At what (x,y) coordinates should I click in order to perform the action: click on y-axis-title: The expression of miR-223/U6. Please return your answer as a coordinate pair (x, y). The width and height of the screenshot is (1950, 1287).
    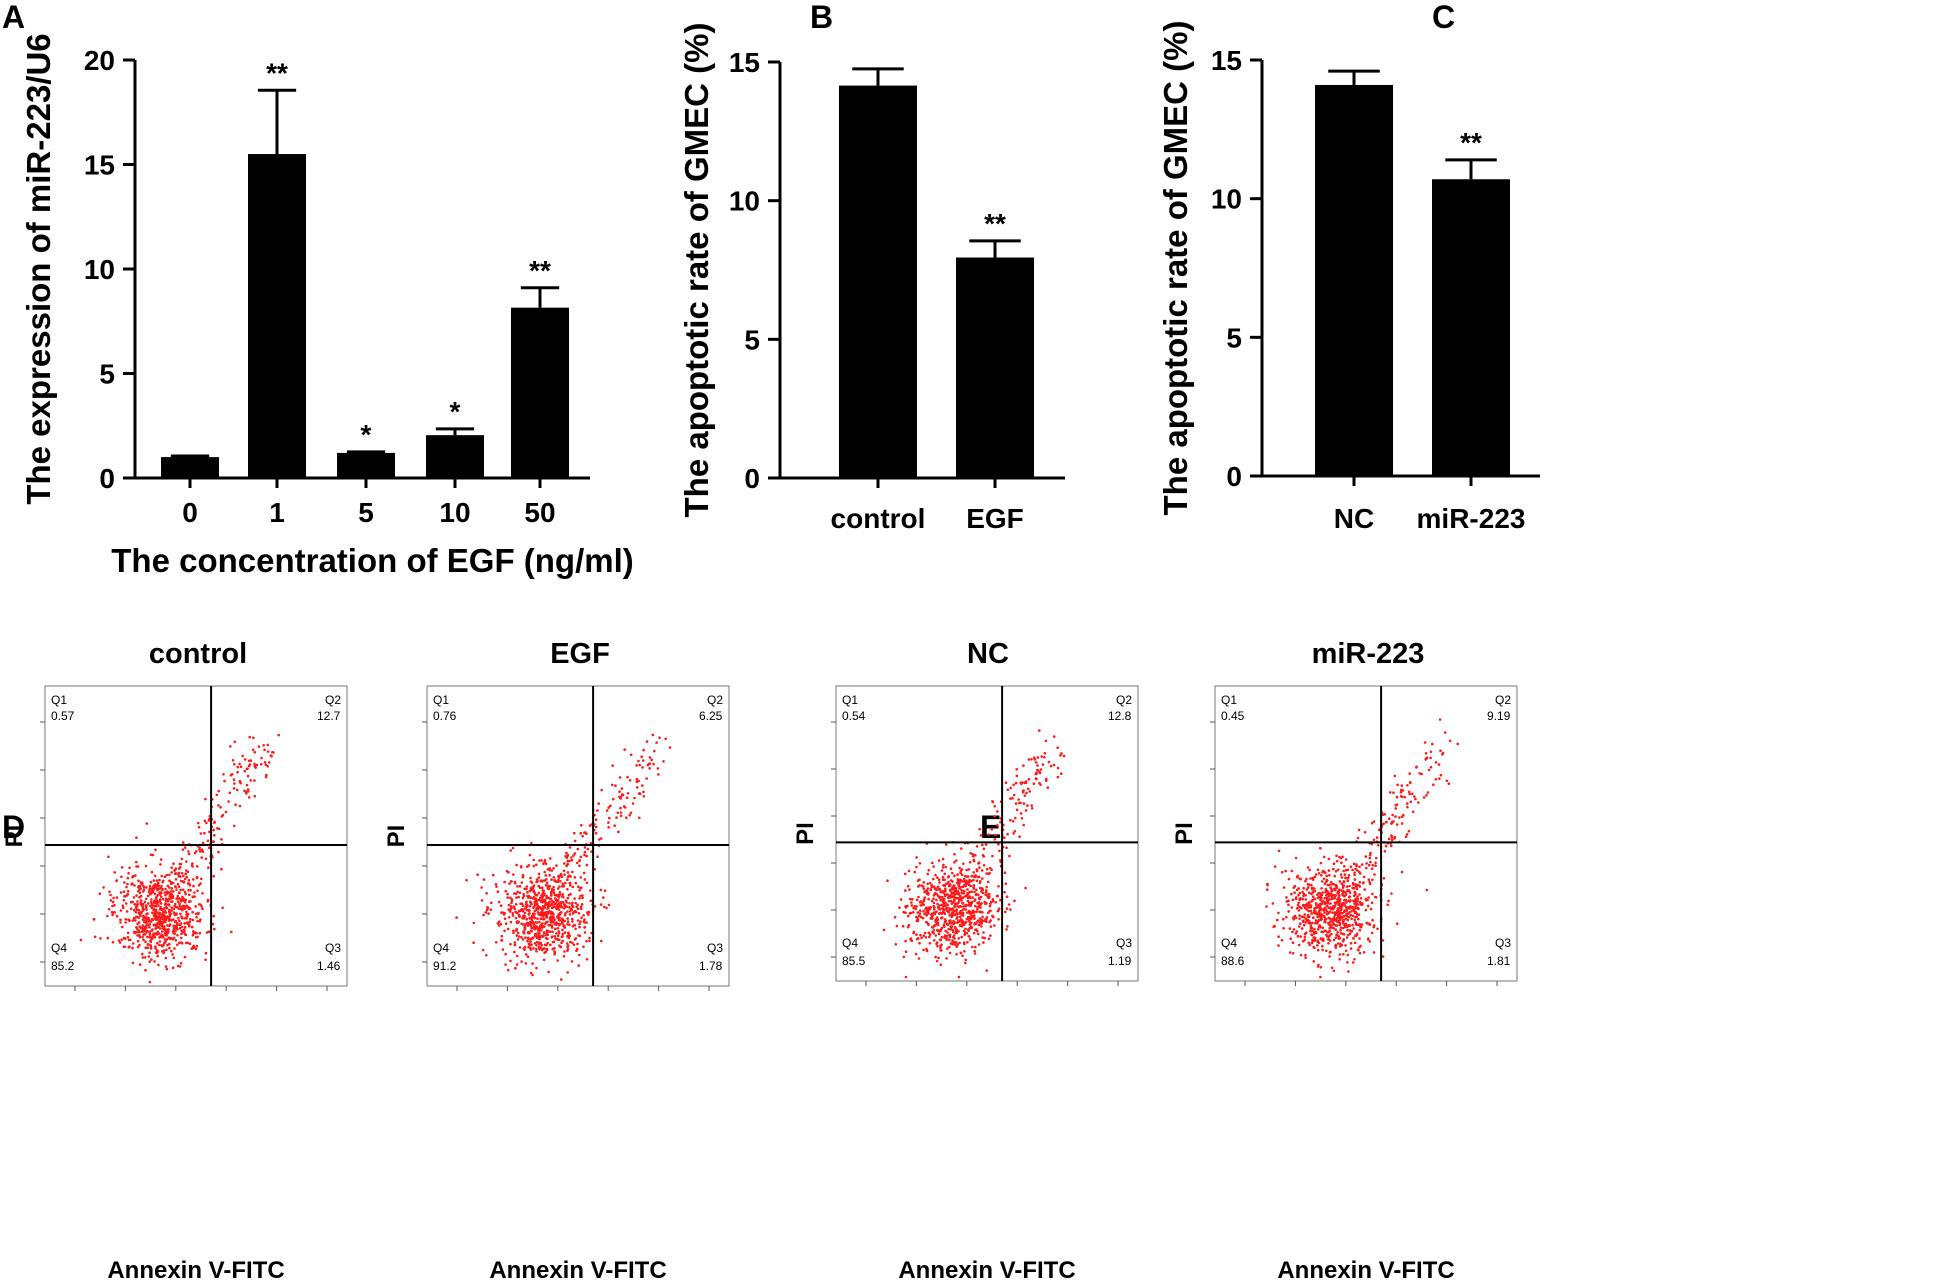
    Looking at the image, I should click on (38, 268).